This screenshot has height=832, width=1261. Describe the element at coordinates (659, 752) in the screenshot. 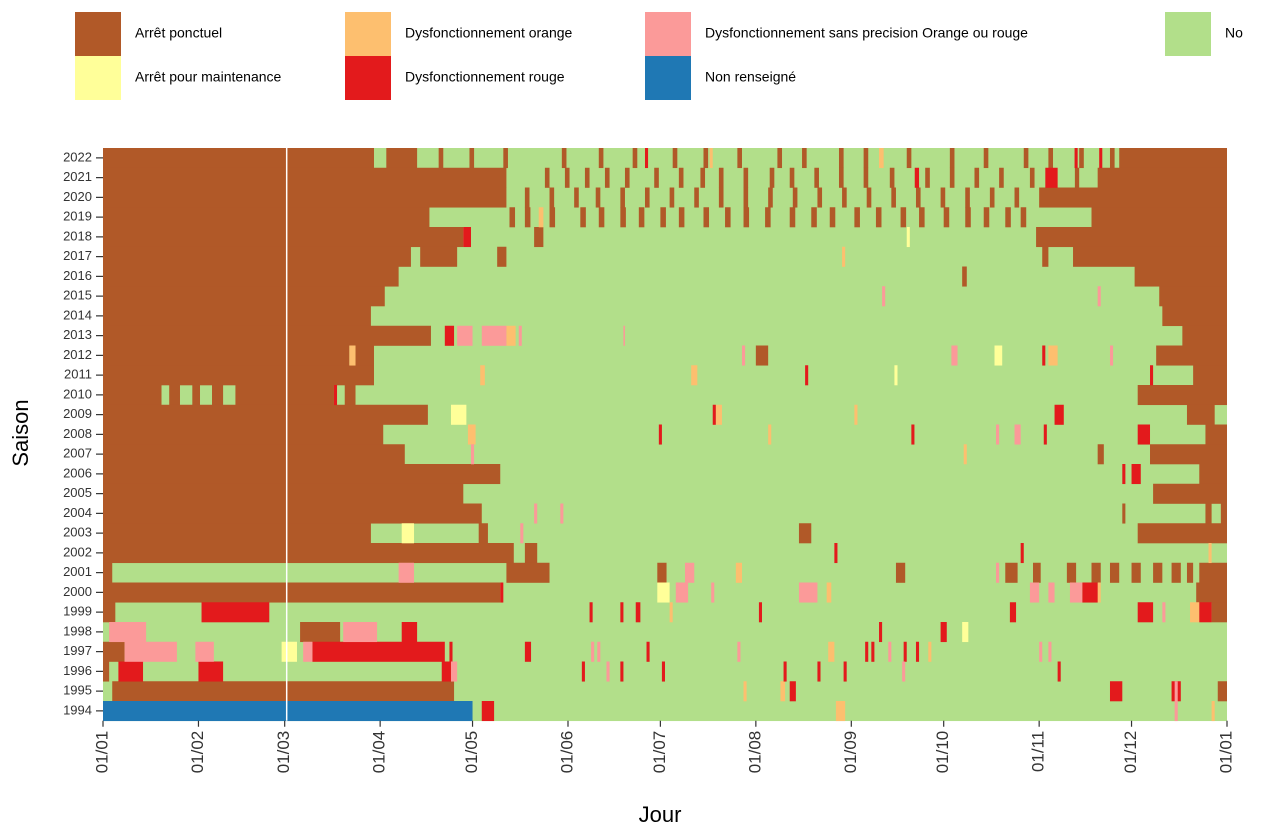

I see `x-tick-label: 01/07` at that location.